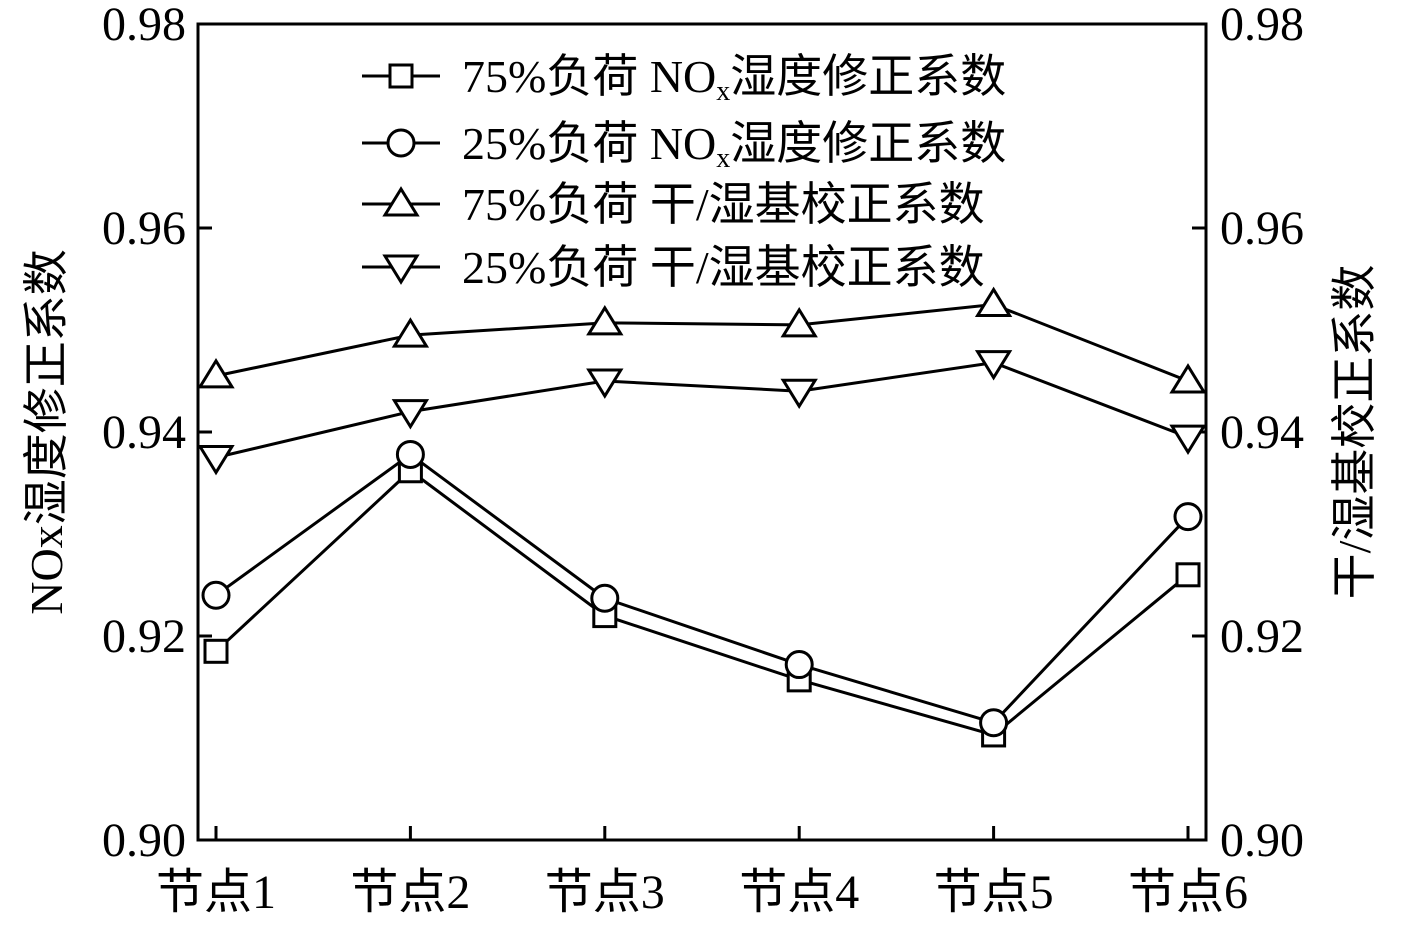 Image resolution: width=1417 pixels, height=929 pixels. What do you see at coordinates (1354, 432) in the screenshot?
I see `y-axis-title-right: 干/湿基校正系数` at bounding box center [1354, 432].